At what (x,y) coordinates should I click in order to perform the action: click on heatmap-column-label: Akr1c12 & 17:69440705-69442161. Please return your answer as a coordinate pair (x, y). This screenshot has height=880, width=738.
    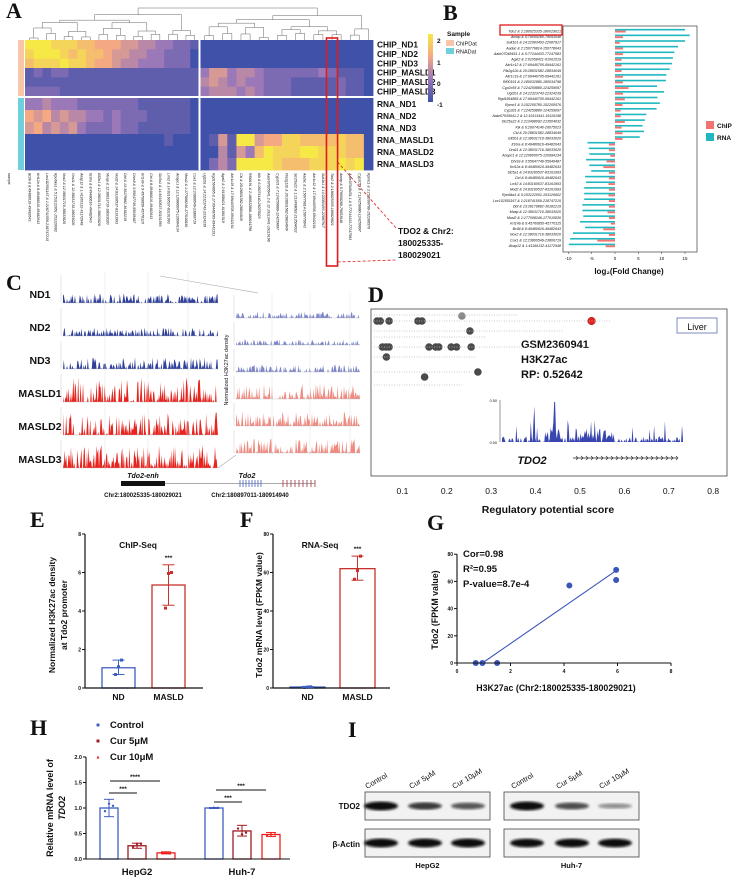
    Looking at the image, I should click on (314, 200).